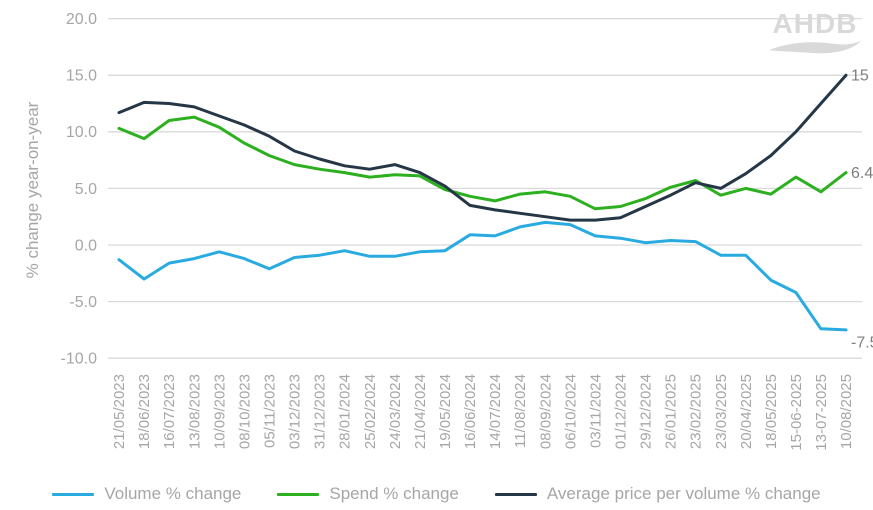  What do you see at coordinates (771, 411) in the screenshot?
I see `x-tick-label: 18/05/2025` at bounding box center [771, 411].